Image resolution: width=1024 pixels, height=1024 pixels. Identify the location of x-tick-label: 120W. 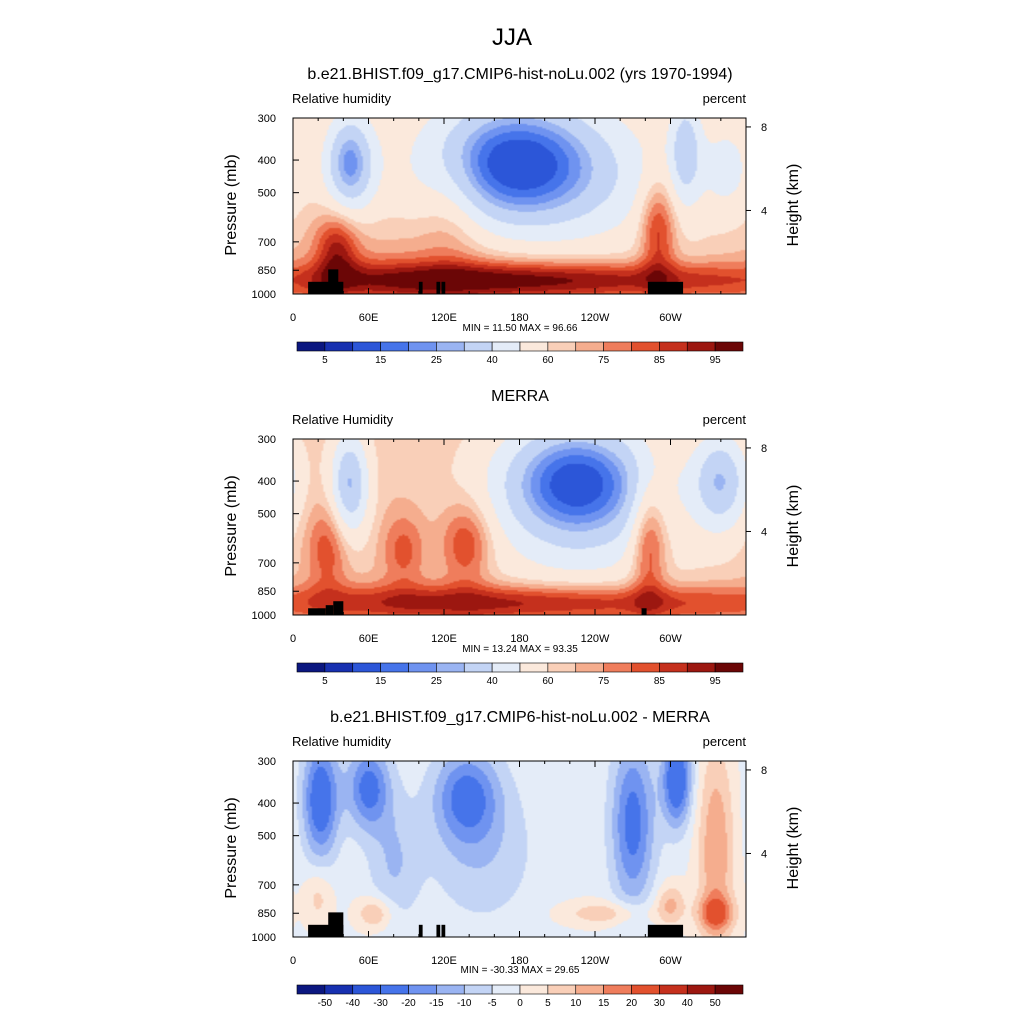
(595, 961).